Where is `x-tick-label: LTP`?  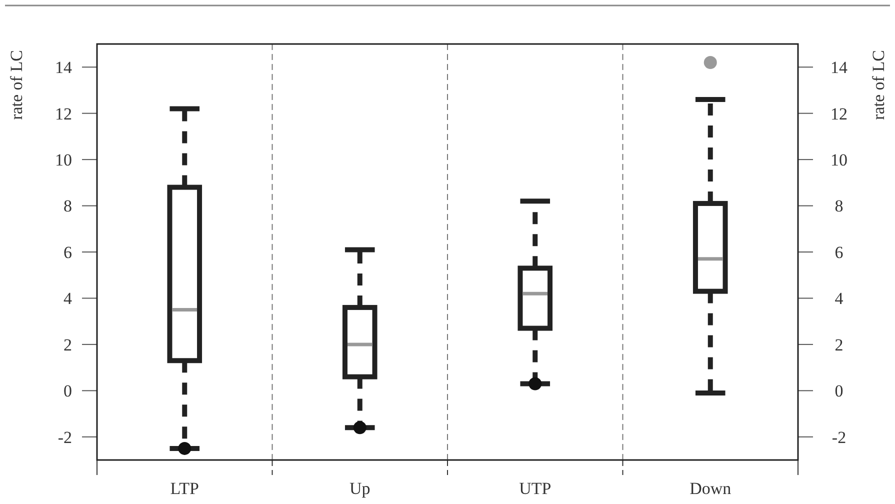 x-tick-label: LTP is located at coordinates (184, 488).